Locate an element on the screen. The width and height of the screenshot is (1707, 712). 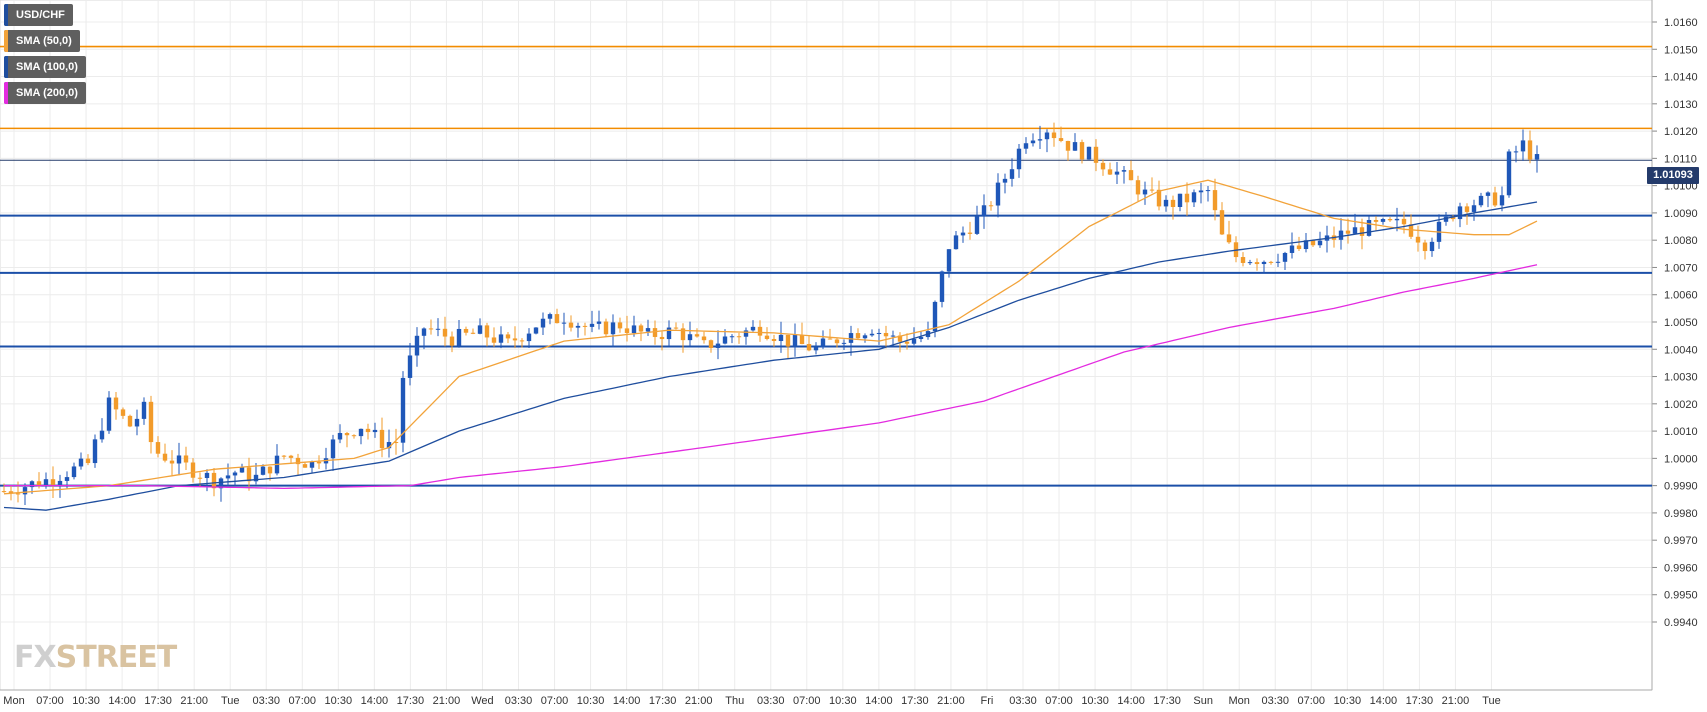
legend-sma-200: SMA (200,0) is located at coordinates (45, 93).